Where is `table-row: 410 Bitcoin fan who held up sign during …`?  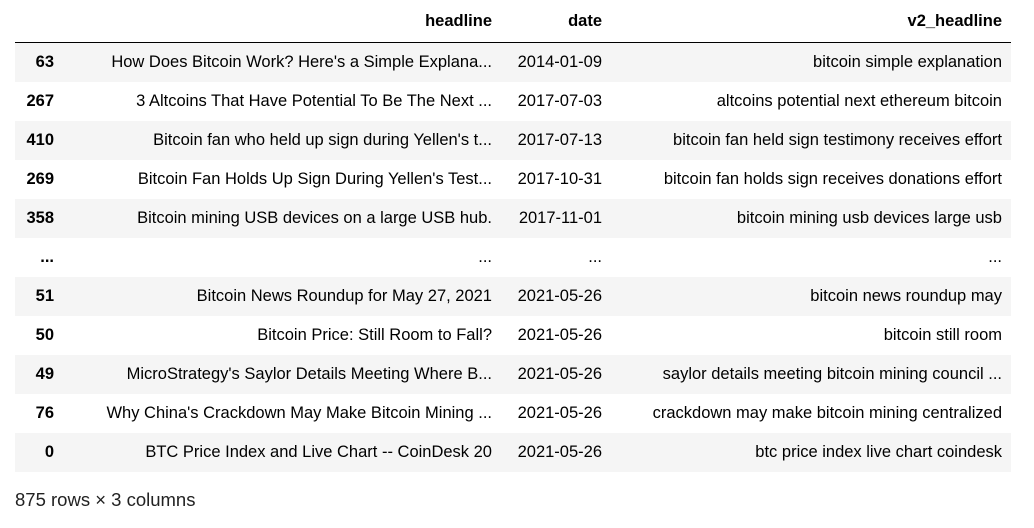
table-row: 410 Bitcoin fan who held up sign during … is located at coordinates (513, 140).